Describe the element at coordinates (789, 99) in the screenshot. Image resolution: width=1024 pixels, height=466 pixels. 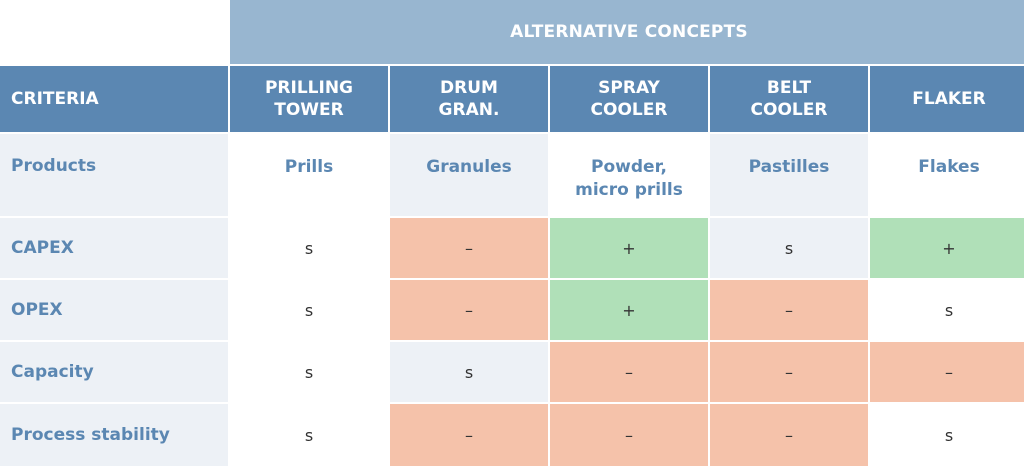
I see `column-header-belt-cooler: BELT COOLER` at that location.